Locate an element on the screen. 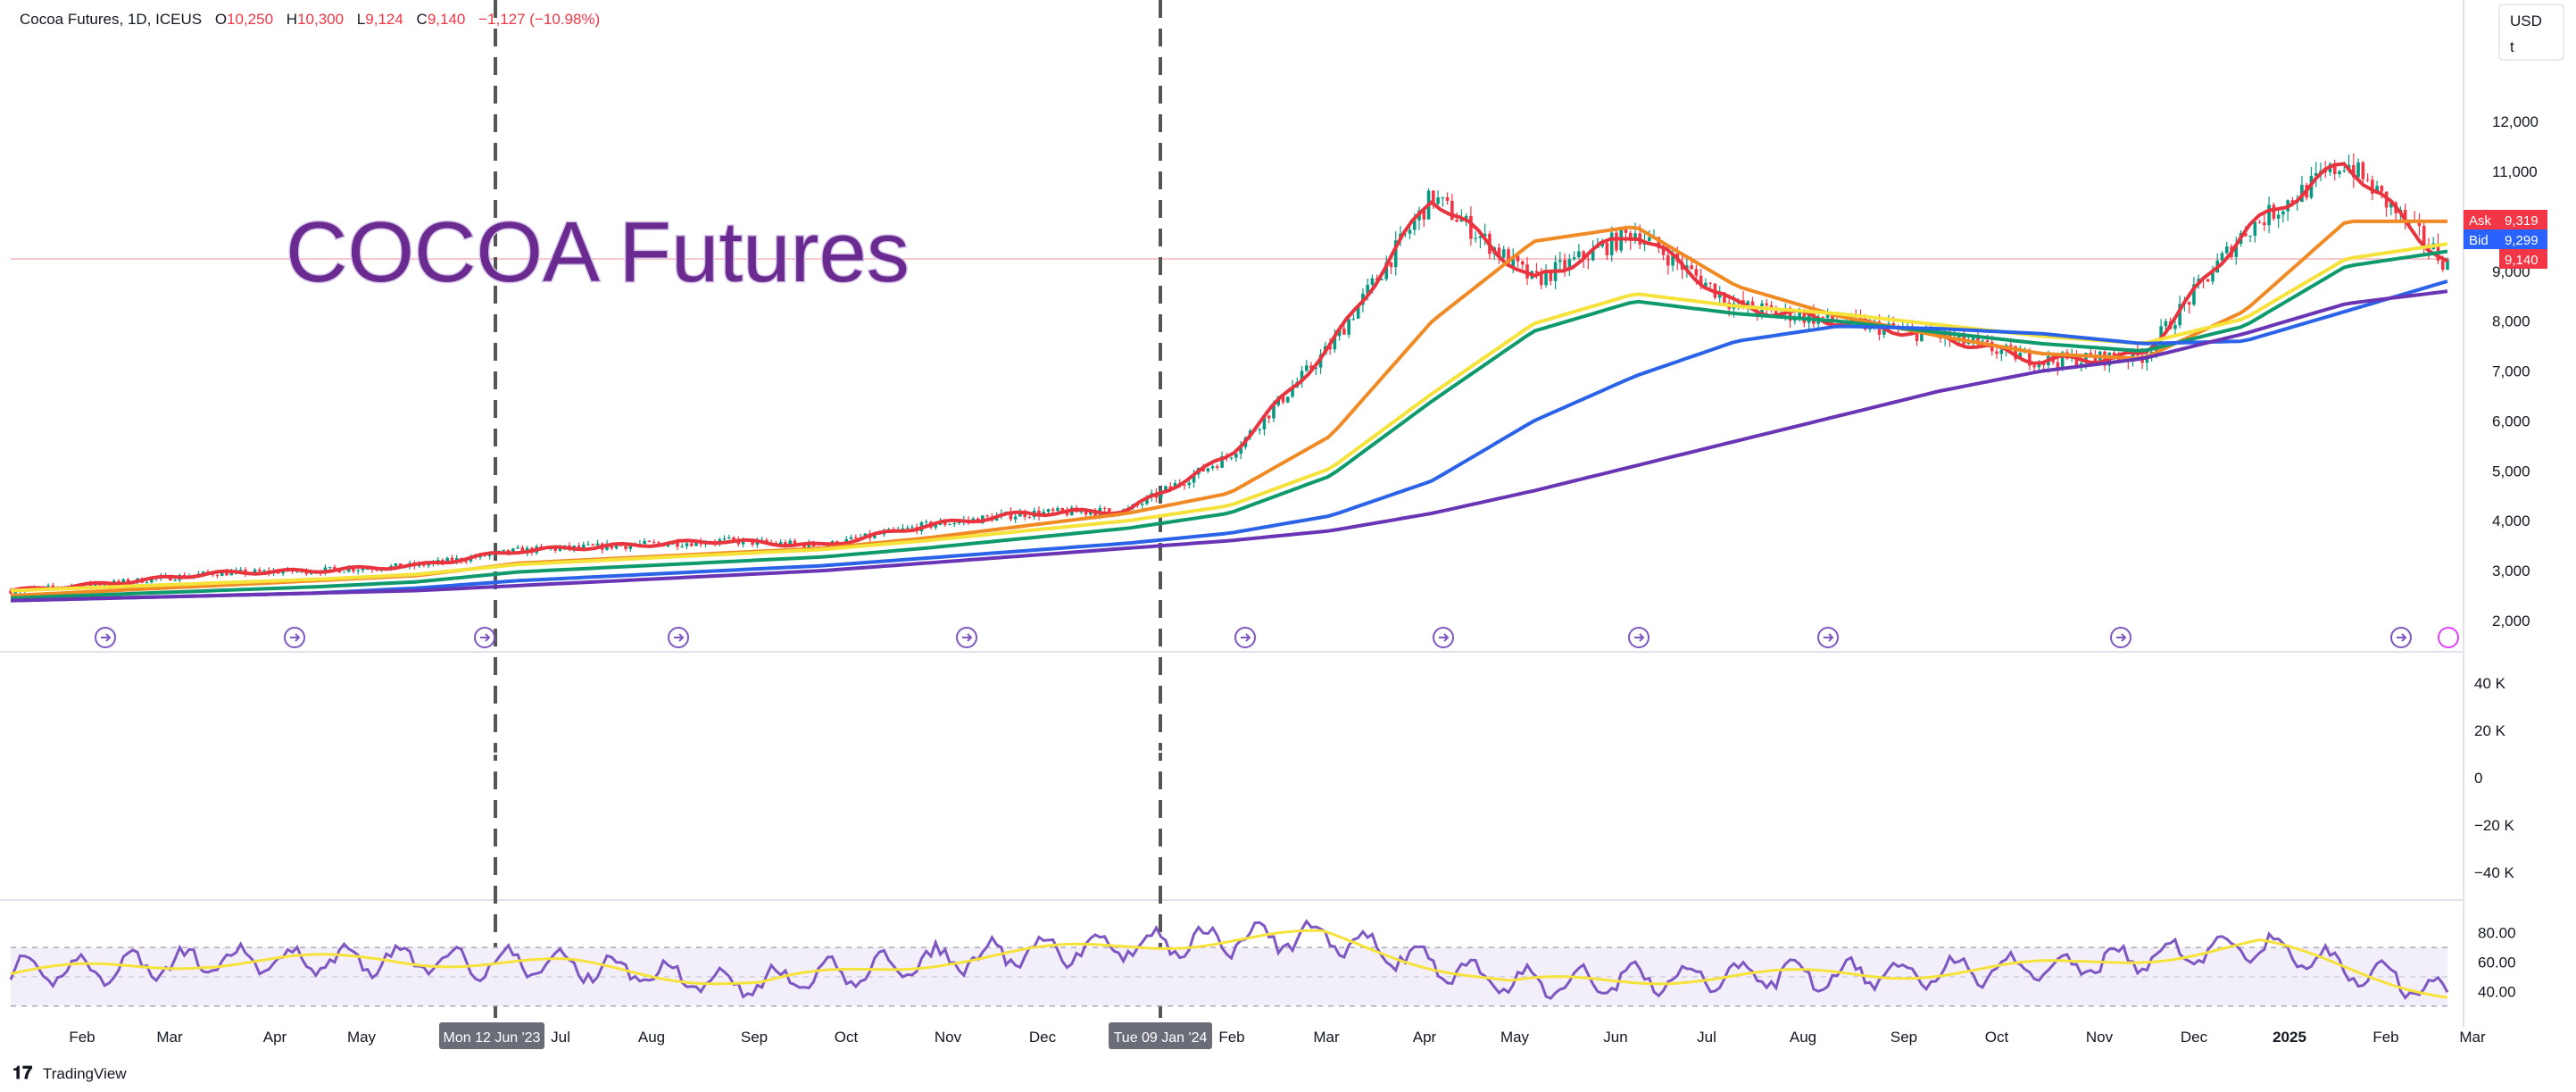 This screenshot has width=2576, height=1092. currency-label: USD is located at coordinates (2526, 21).